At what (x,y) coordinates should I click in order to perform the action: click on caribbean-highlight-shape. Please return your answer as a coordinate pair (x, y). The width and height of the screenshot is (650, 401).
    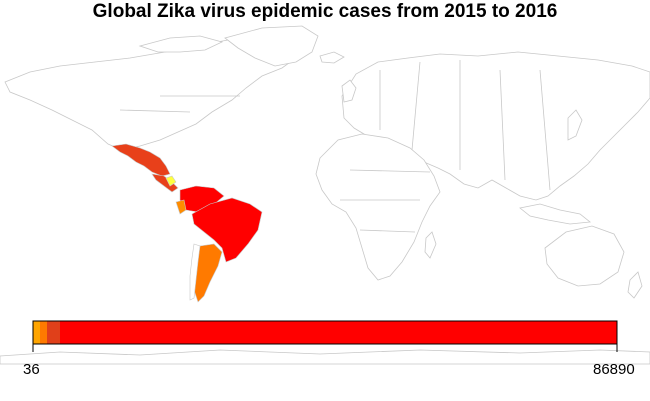
    Looking at the image, I should click on (171, 181).